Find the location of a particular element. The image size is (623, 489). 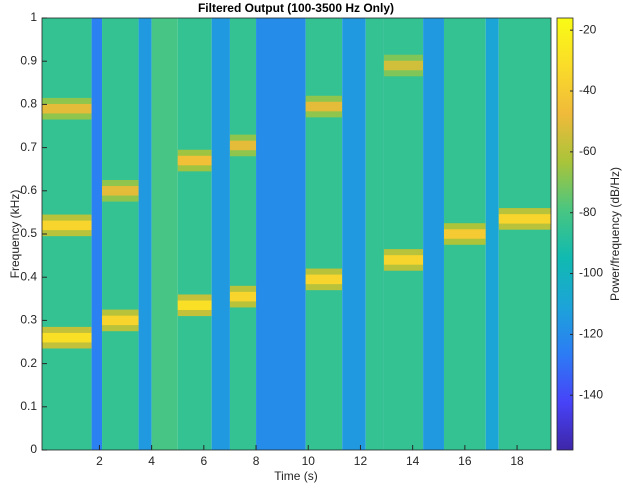

y-tick-label: 0.5 is located at coordinates (28, 233).